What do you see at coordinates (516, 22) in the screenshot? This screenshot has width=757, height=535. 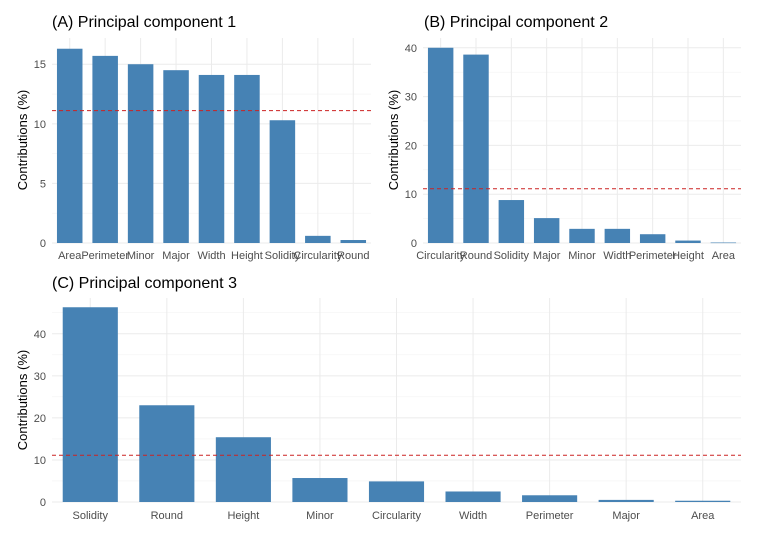 I see `panel-pc2-title: (B) Principal component 2` at bounding box center [516, 22].